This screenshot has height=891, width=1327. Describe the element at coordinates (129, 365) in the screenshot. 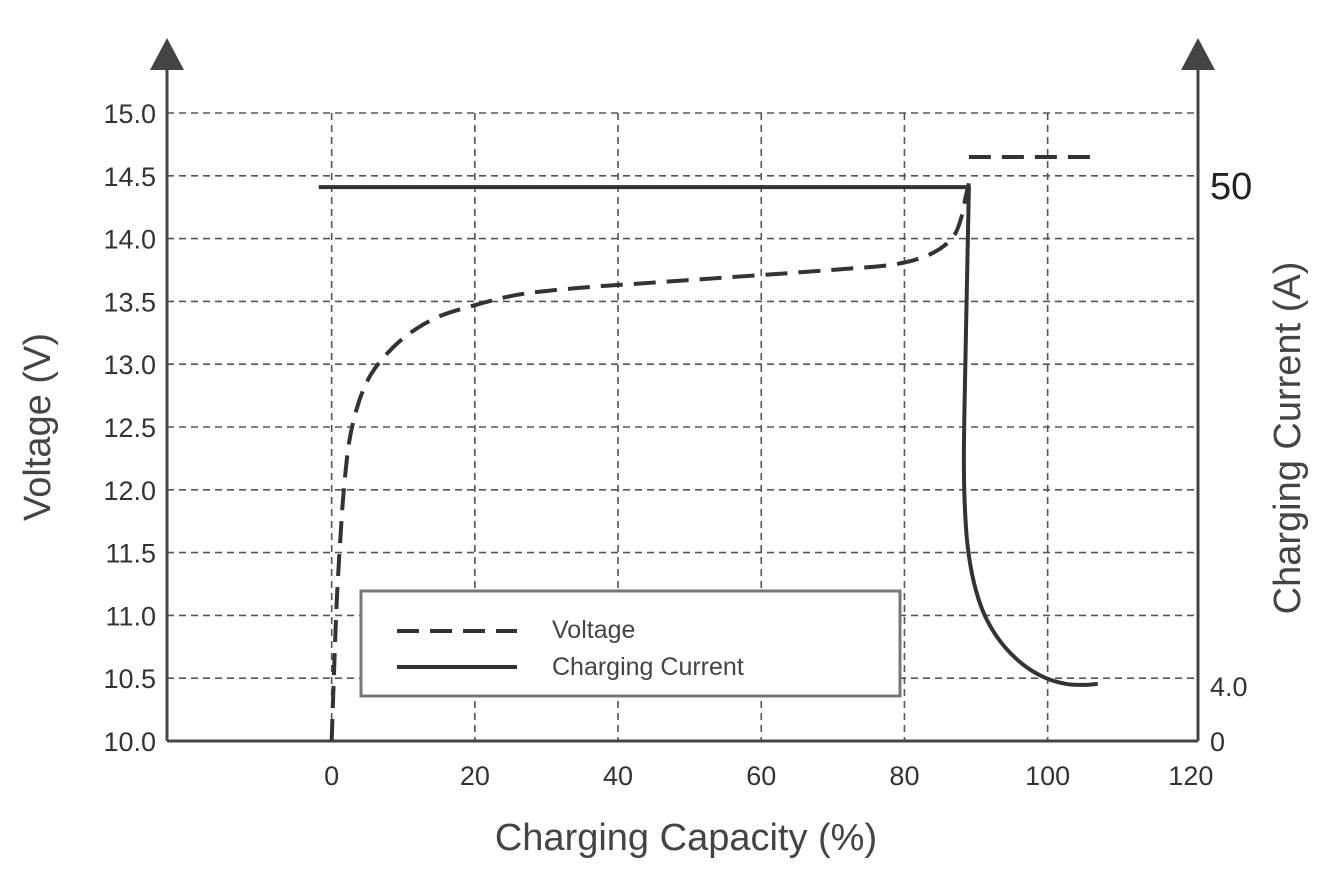

I see `y-left-tick-label: 13.0` at that location.